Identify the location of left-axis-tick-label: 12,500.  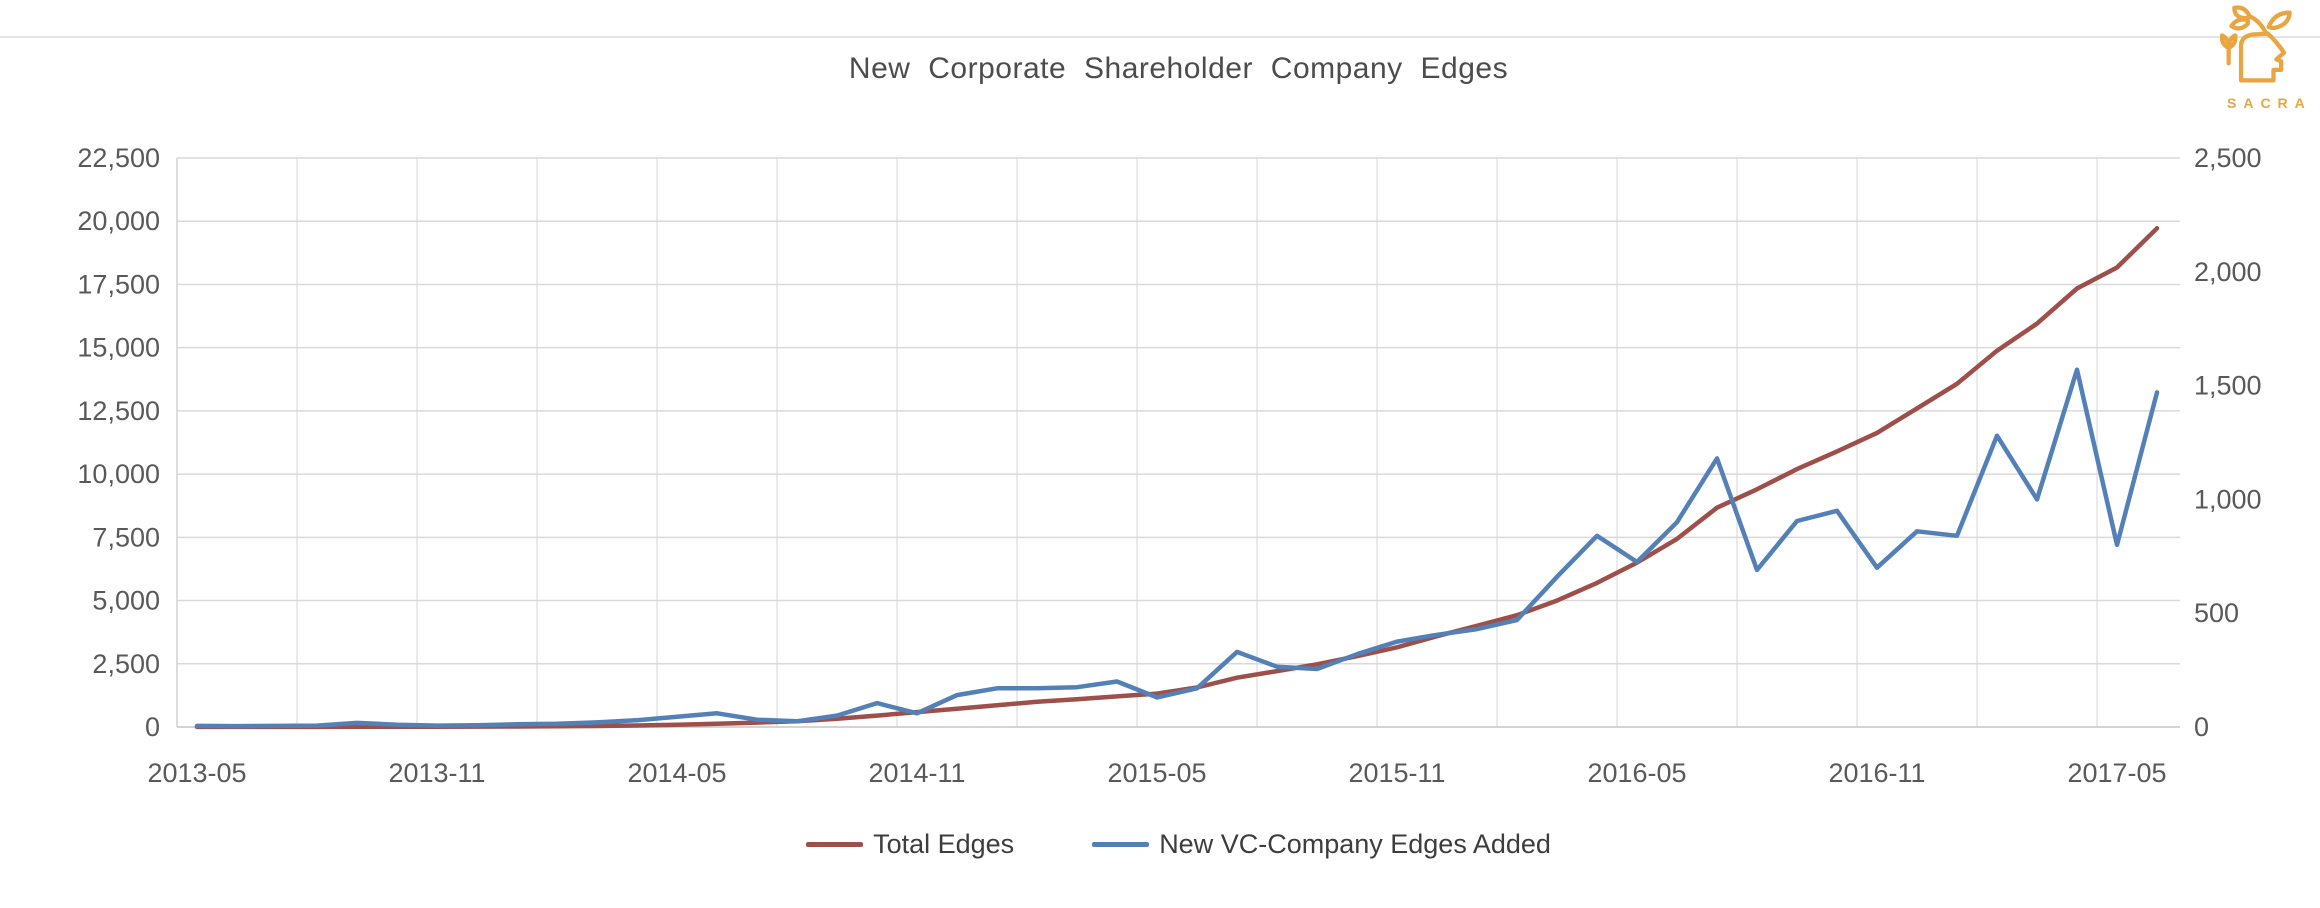
(118, 411).